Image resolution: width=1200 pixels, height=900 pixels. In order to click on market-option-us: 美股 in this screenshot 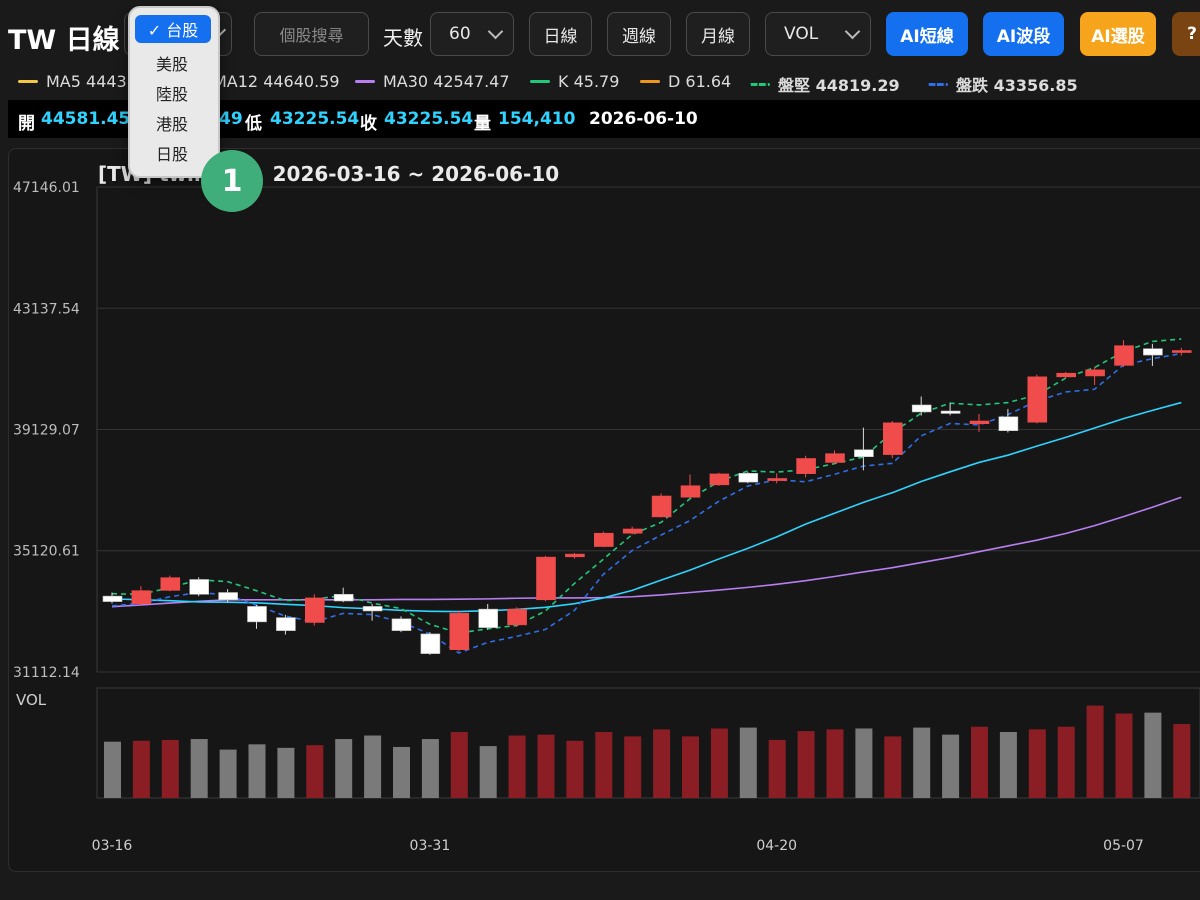, I will do `click(171, 64)`.